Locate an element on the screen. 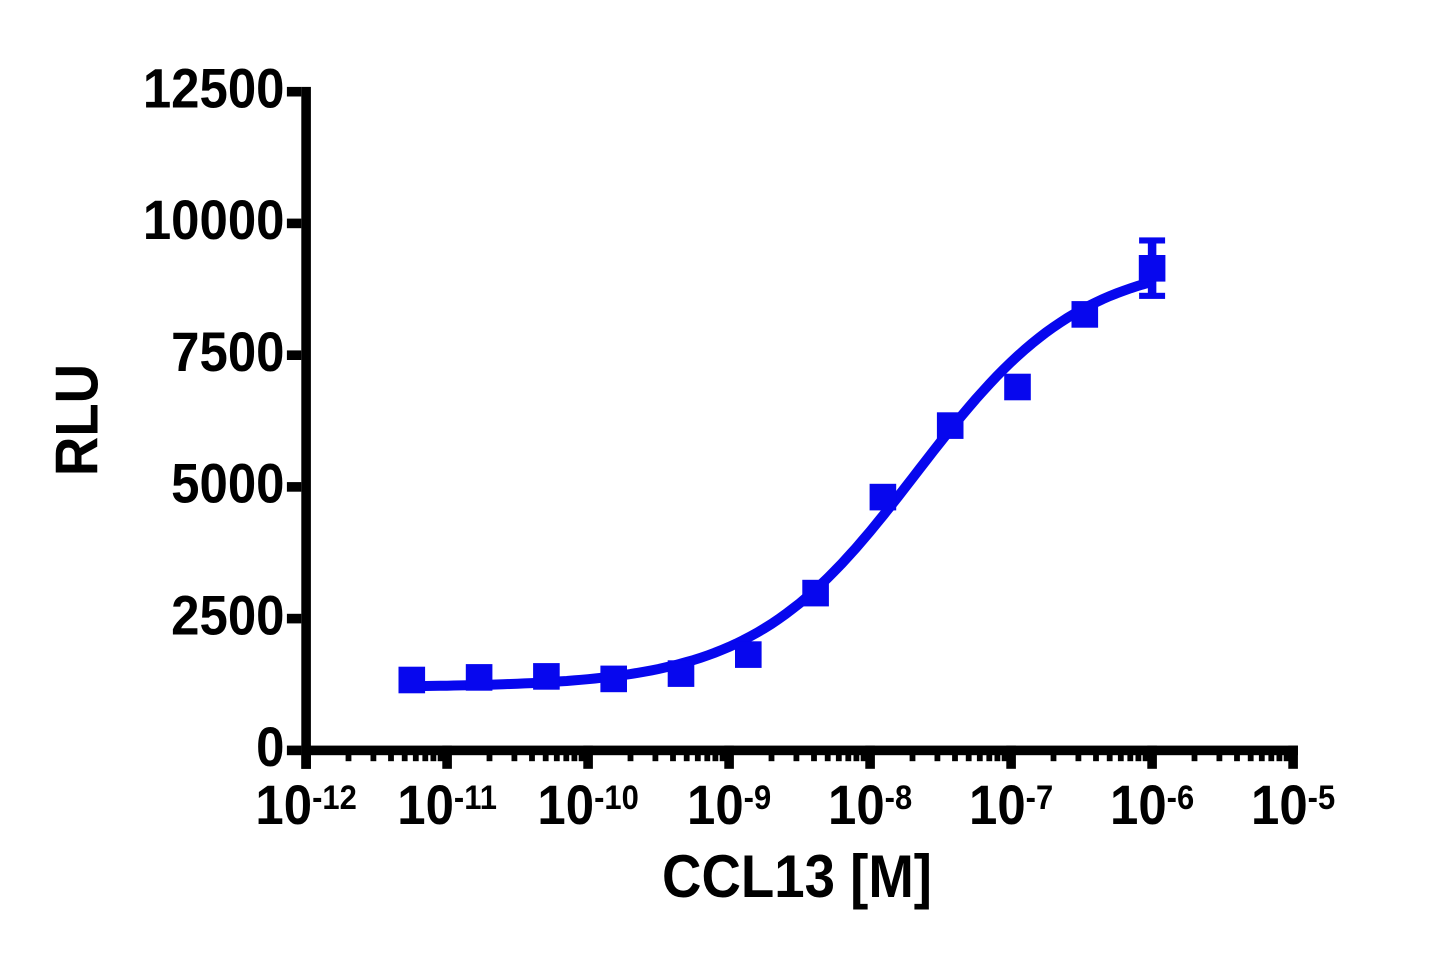 Image resolution: width=1447 pixels, height=958 pixels. svg-text: 10⁻⁸ is located at coordinates (870, 806).